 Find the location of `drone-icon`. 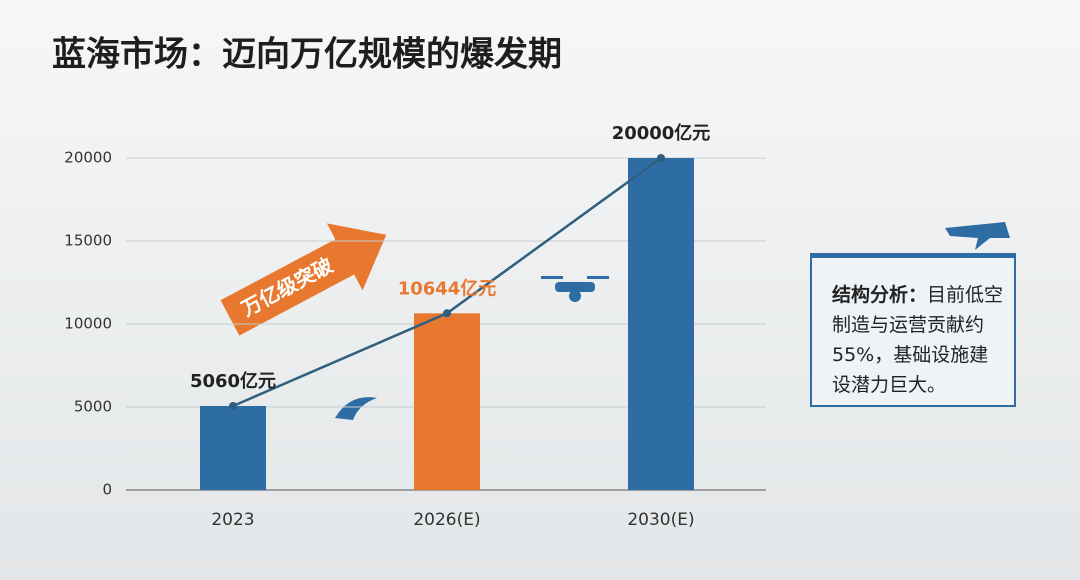

drone-icon is located at coordinates (575, 289).